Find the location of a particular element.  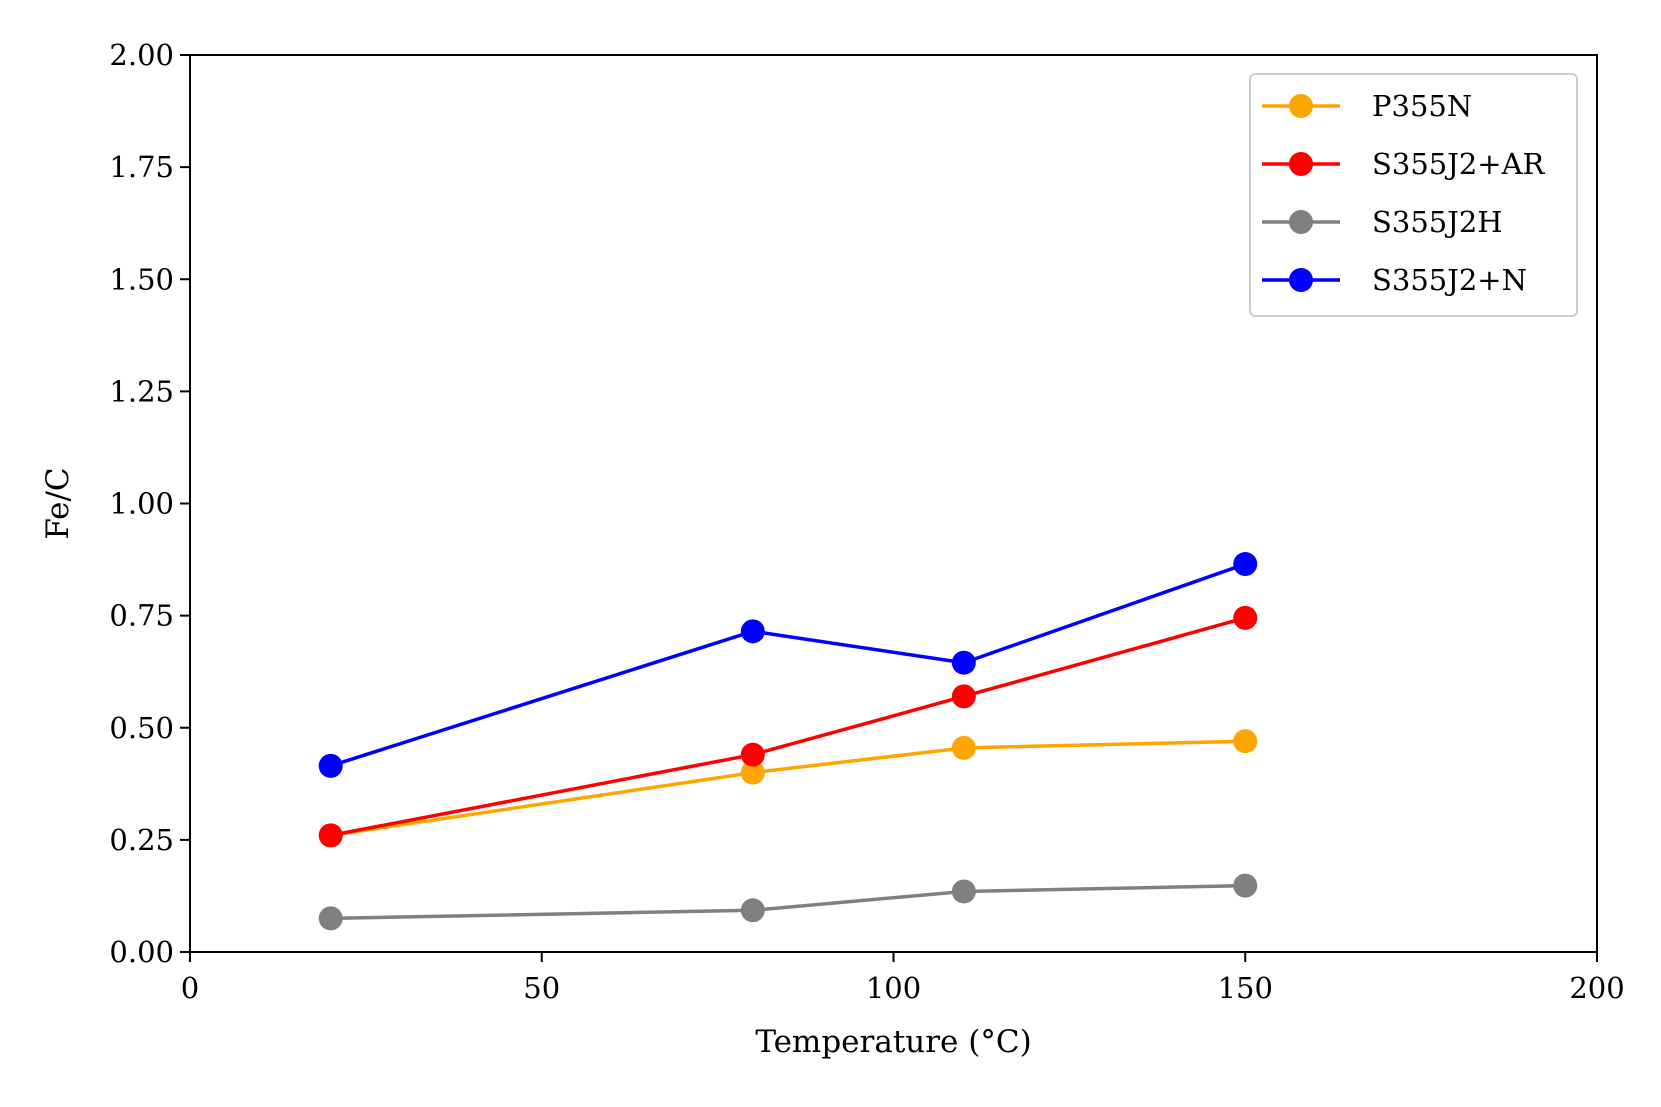

series-s355j2-ar is located at coordinates (788, 726).